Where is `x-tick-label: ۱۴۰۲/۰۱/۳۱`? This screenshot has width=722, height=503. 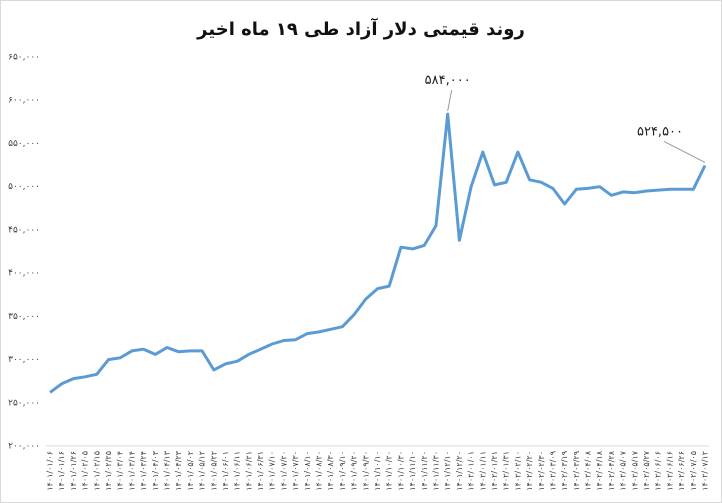 x-tick-label: ۱۴۰۲/۰۱/۳۱ is located at coordinates (506, 471).